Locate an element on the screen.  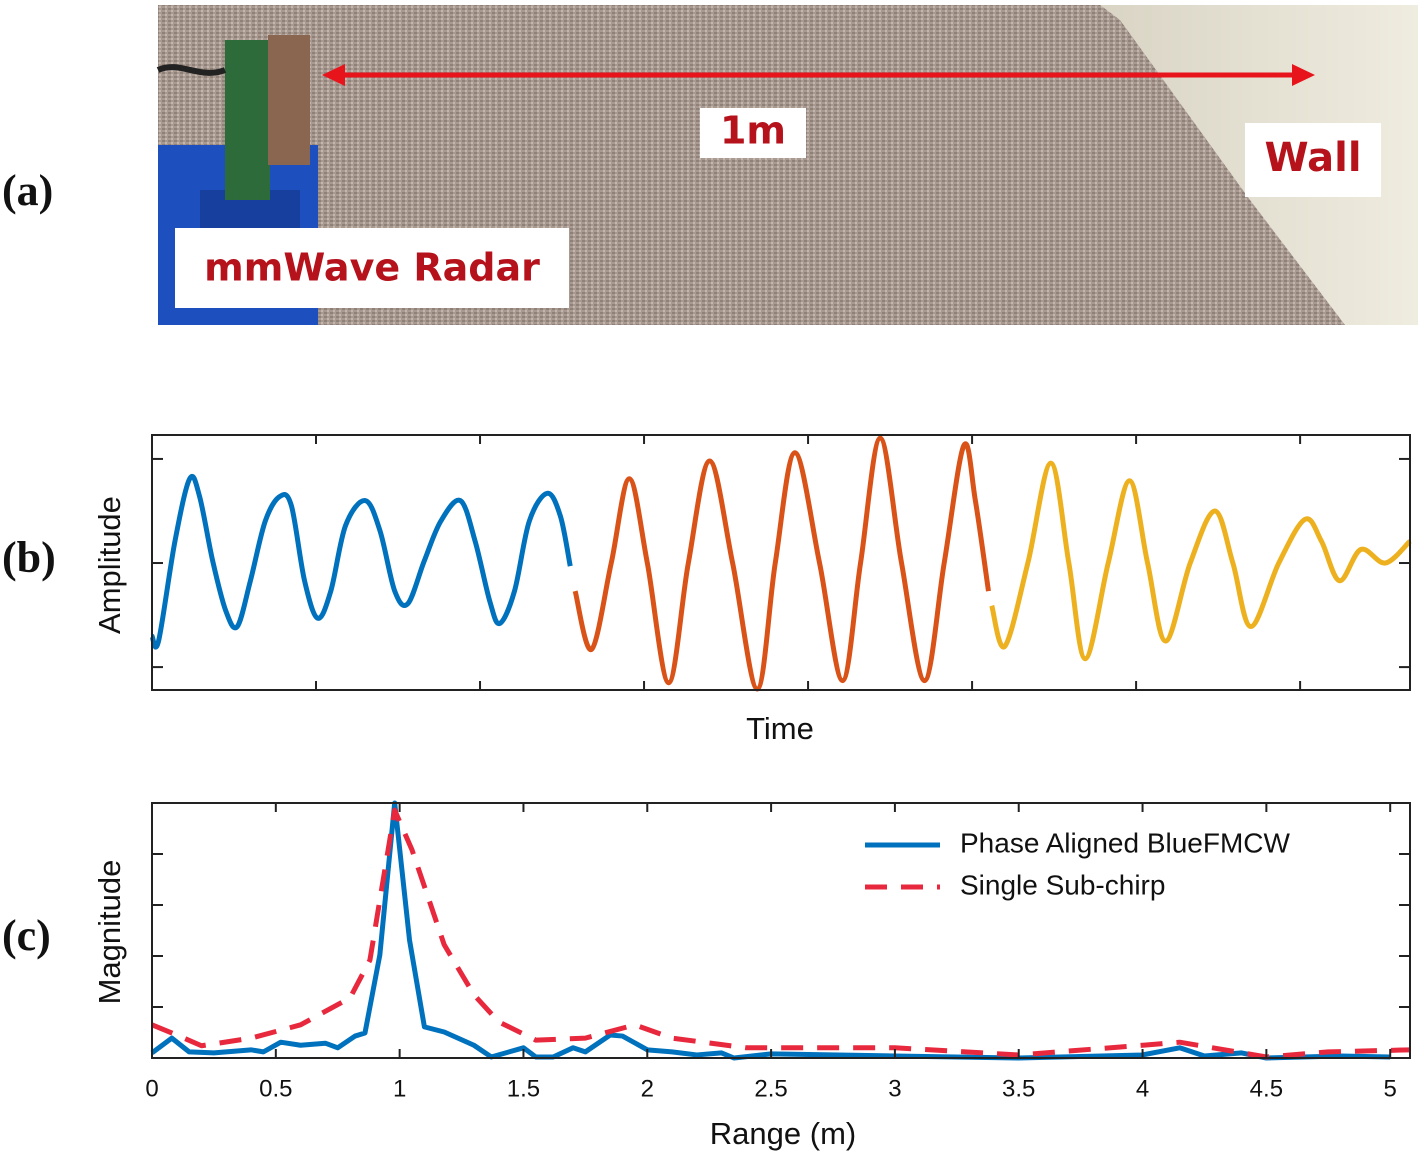
panel-label: (c) is located at coordinates (26, 935).